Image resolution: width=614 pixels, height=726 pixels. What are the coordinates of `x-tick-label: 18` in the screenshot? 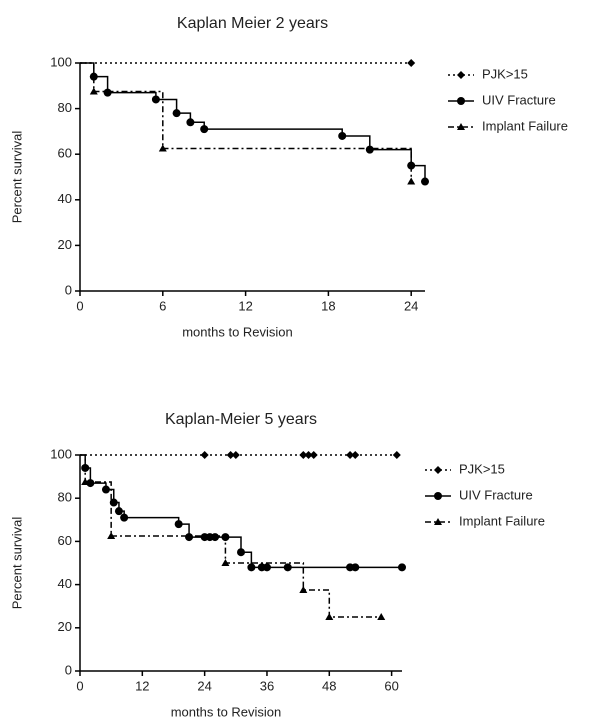 It's located at (328, 305).